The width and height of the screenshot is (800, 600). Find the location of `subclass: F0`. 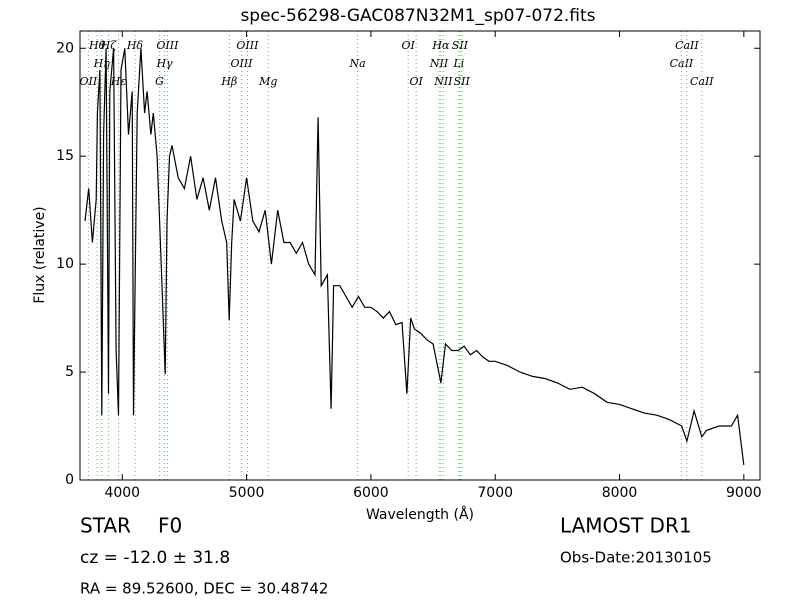

subclass: F0 is located at coordinates (170, 526).